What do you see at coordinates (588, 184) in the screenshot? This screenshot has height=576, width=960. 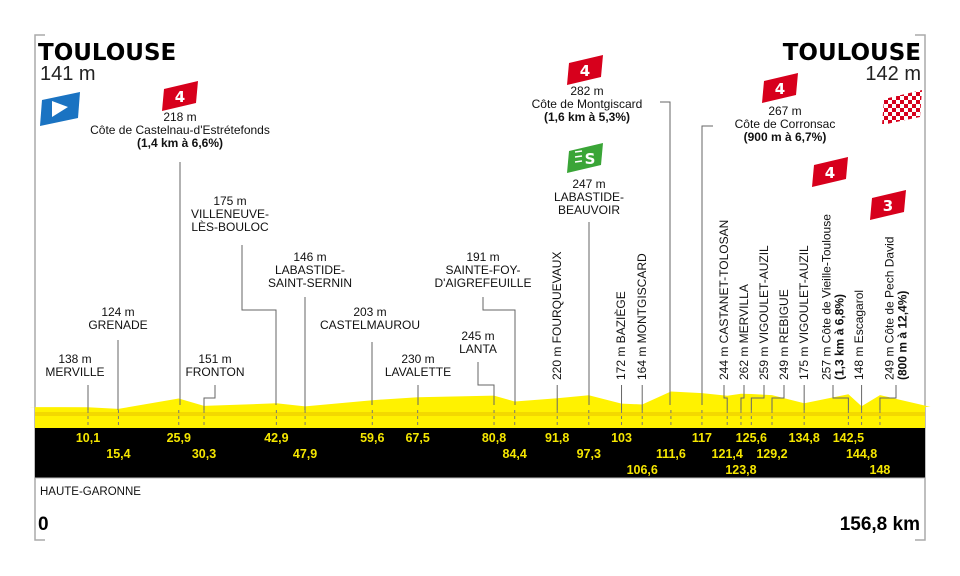 I see `waypoint-text: 247 m` at bounding box center [588, 184].